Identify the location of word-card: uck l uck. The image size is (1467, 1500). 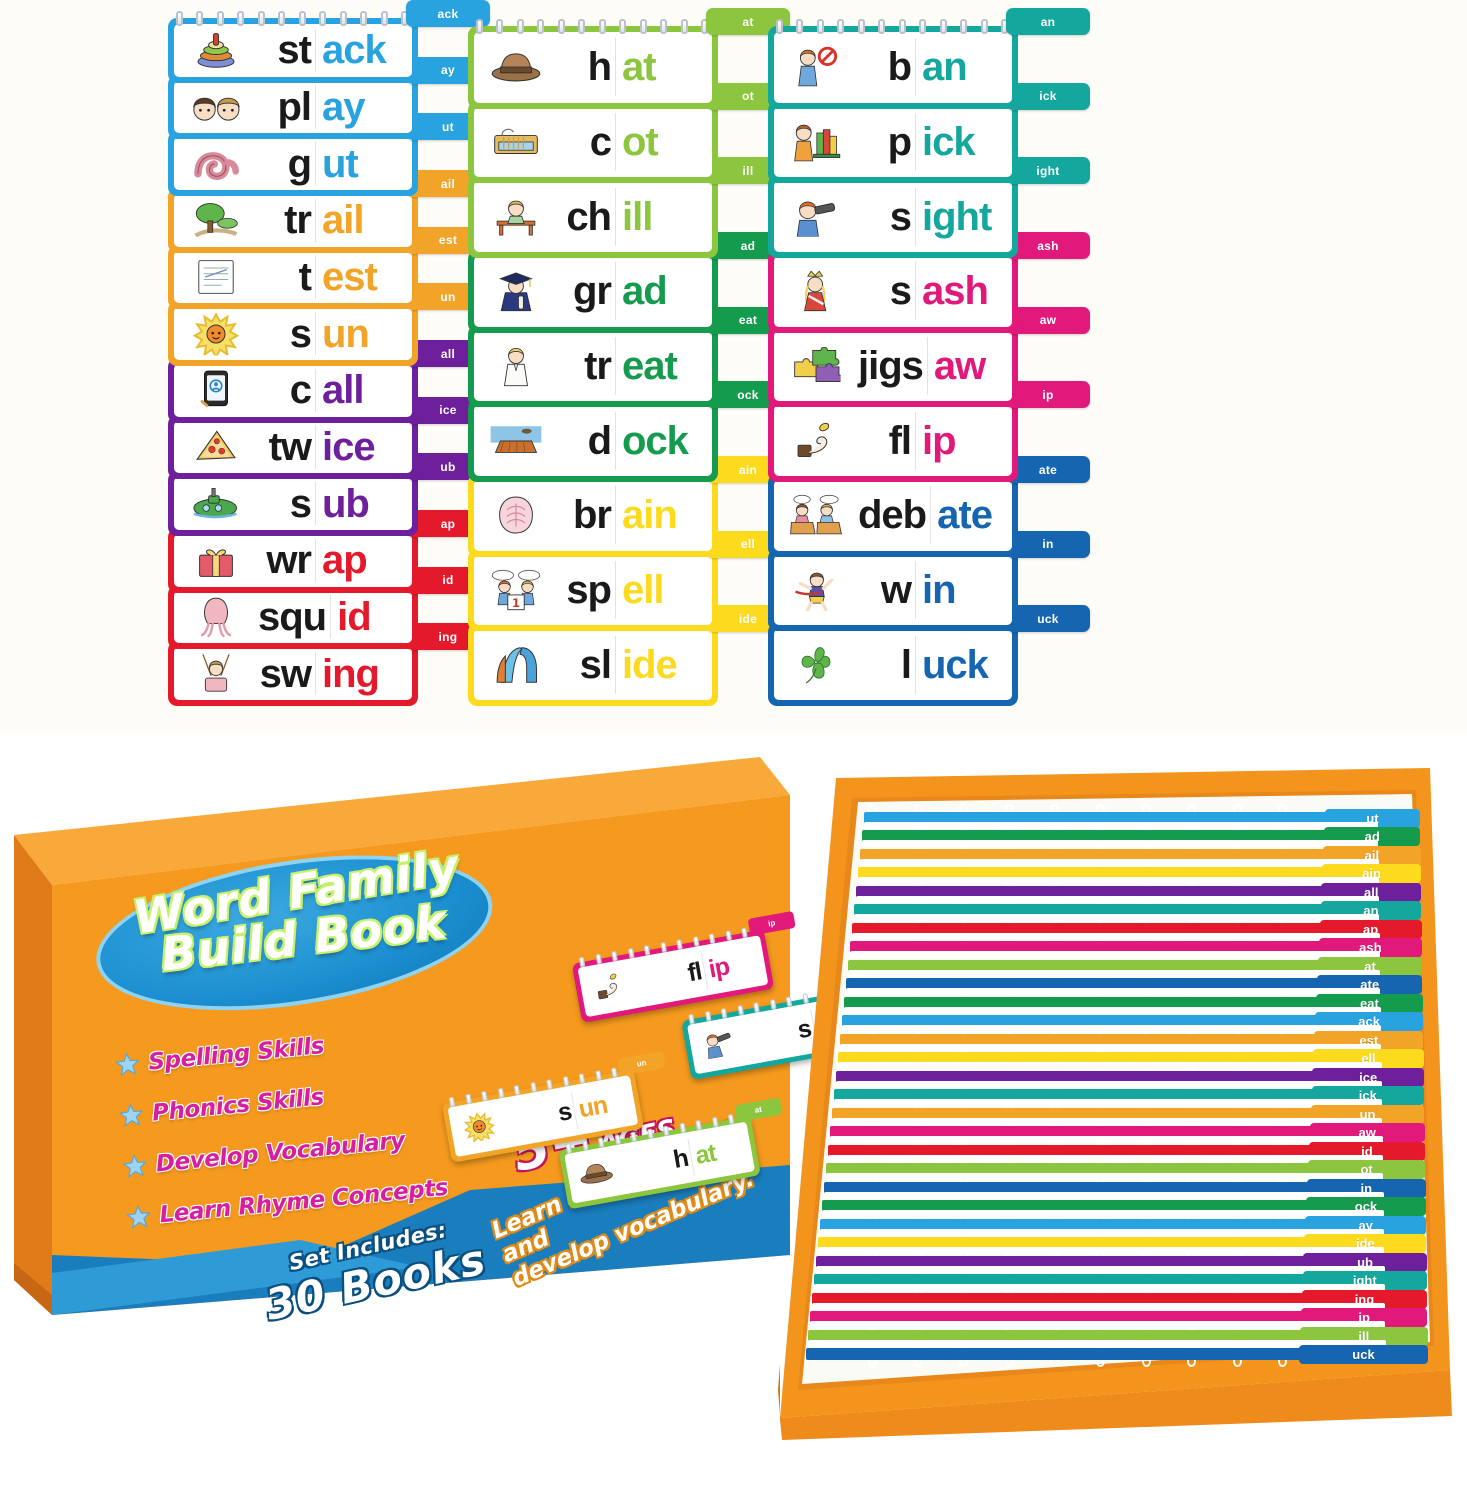
(929, 655).